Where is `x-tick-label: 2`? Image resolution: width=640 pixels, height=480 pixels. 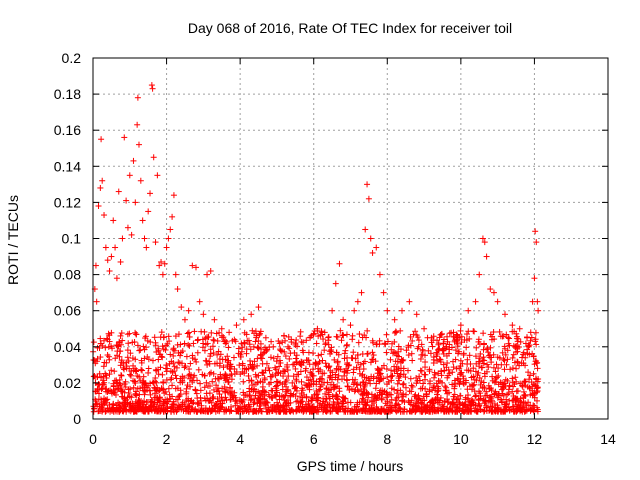 x-tick-label: 2 is located at coordinates (167, 439).